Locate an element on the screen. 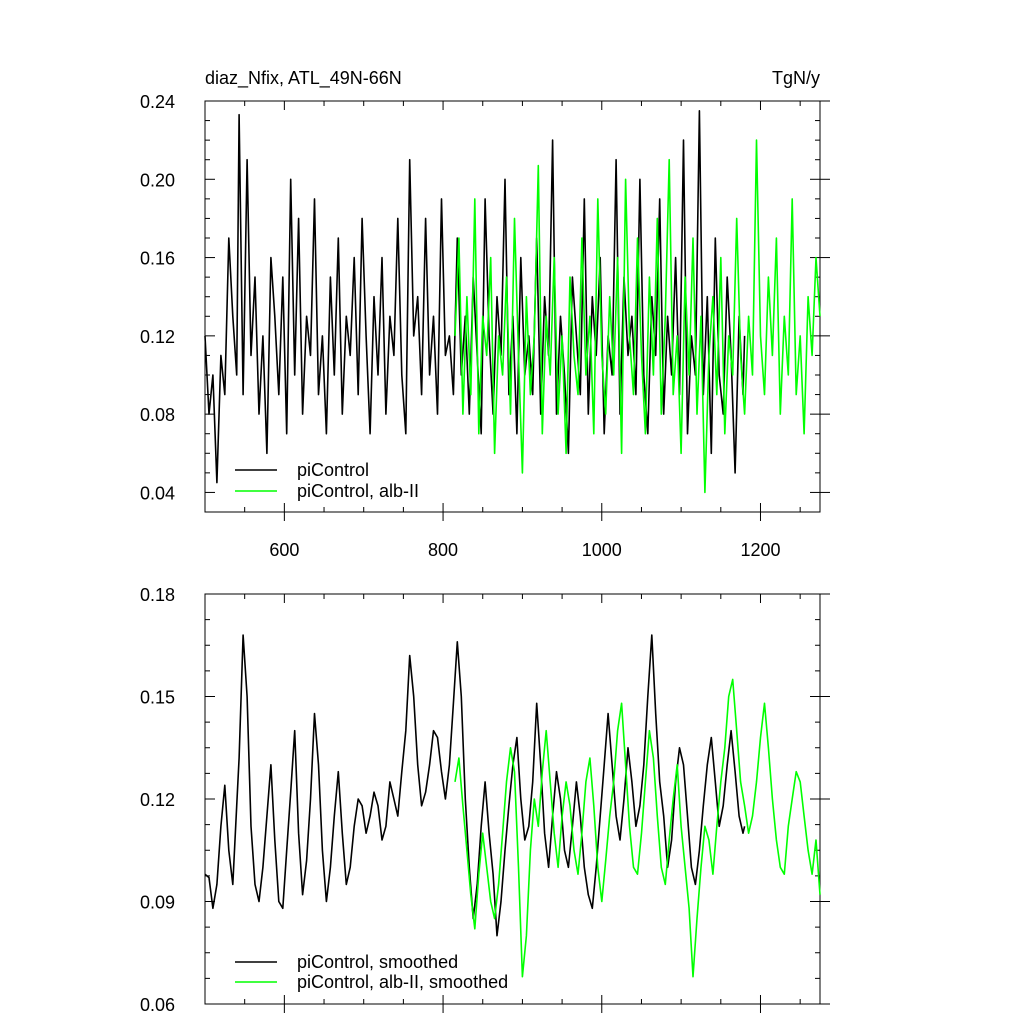 This screenshot has width=1024, height=1029. top-x-tick-label: 800 is located at coordinates (443, 550).